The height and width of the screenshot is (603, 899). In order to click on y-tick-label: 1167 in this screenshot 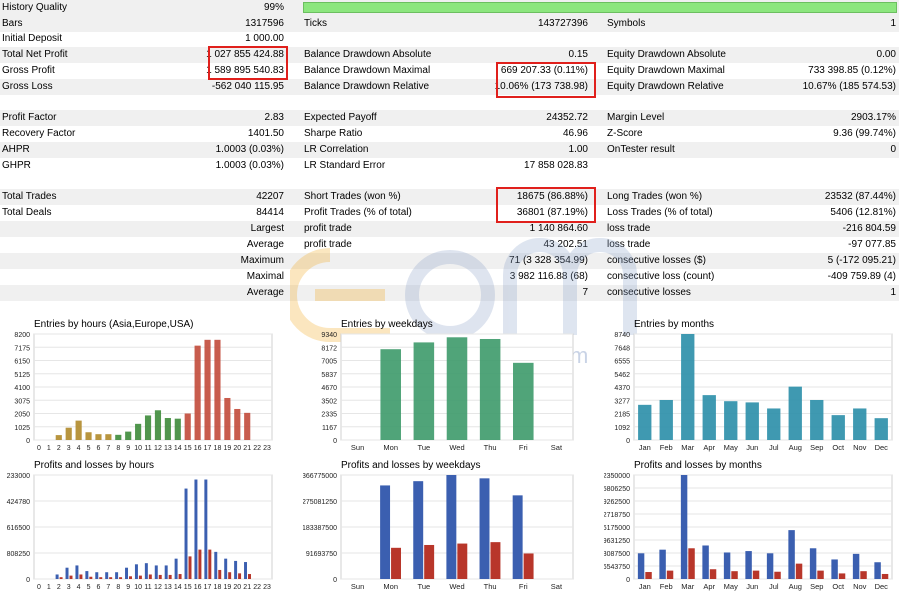, I will do `click(329, 428)`.